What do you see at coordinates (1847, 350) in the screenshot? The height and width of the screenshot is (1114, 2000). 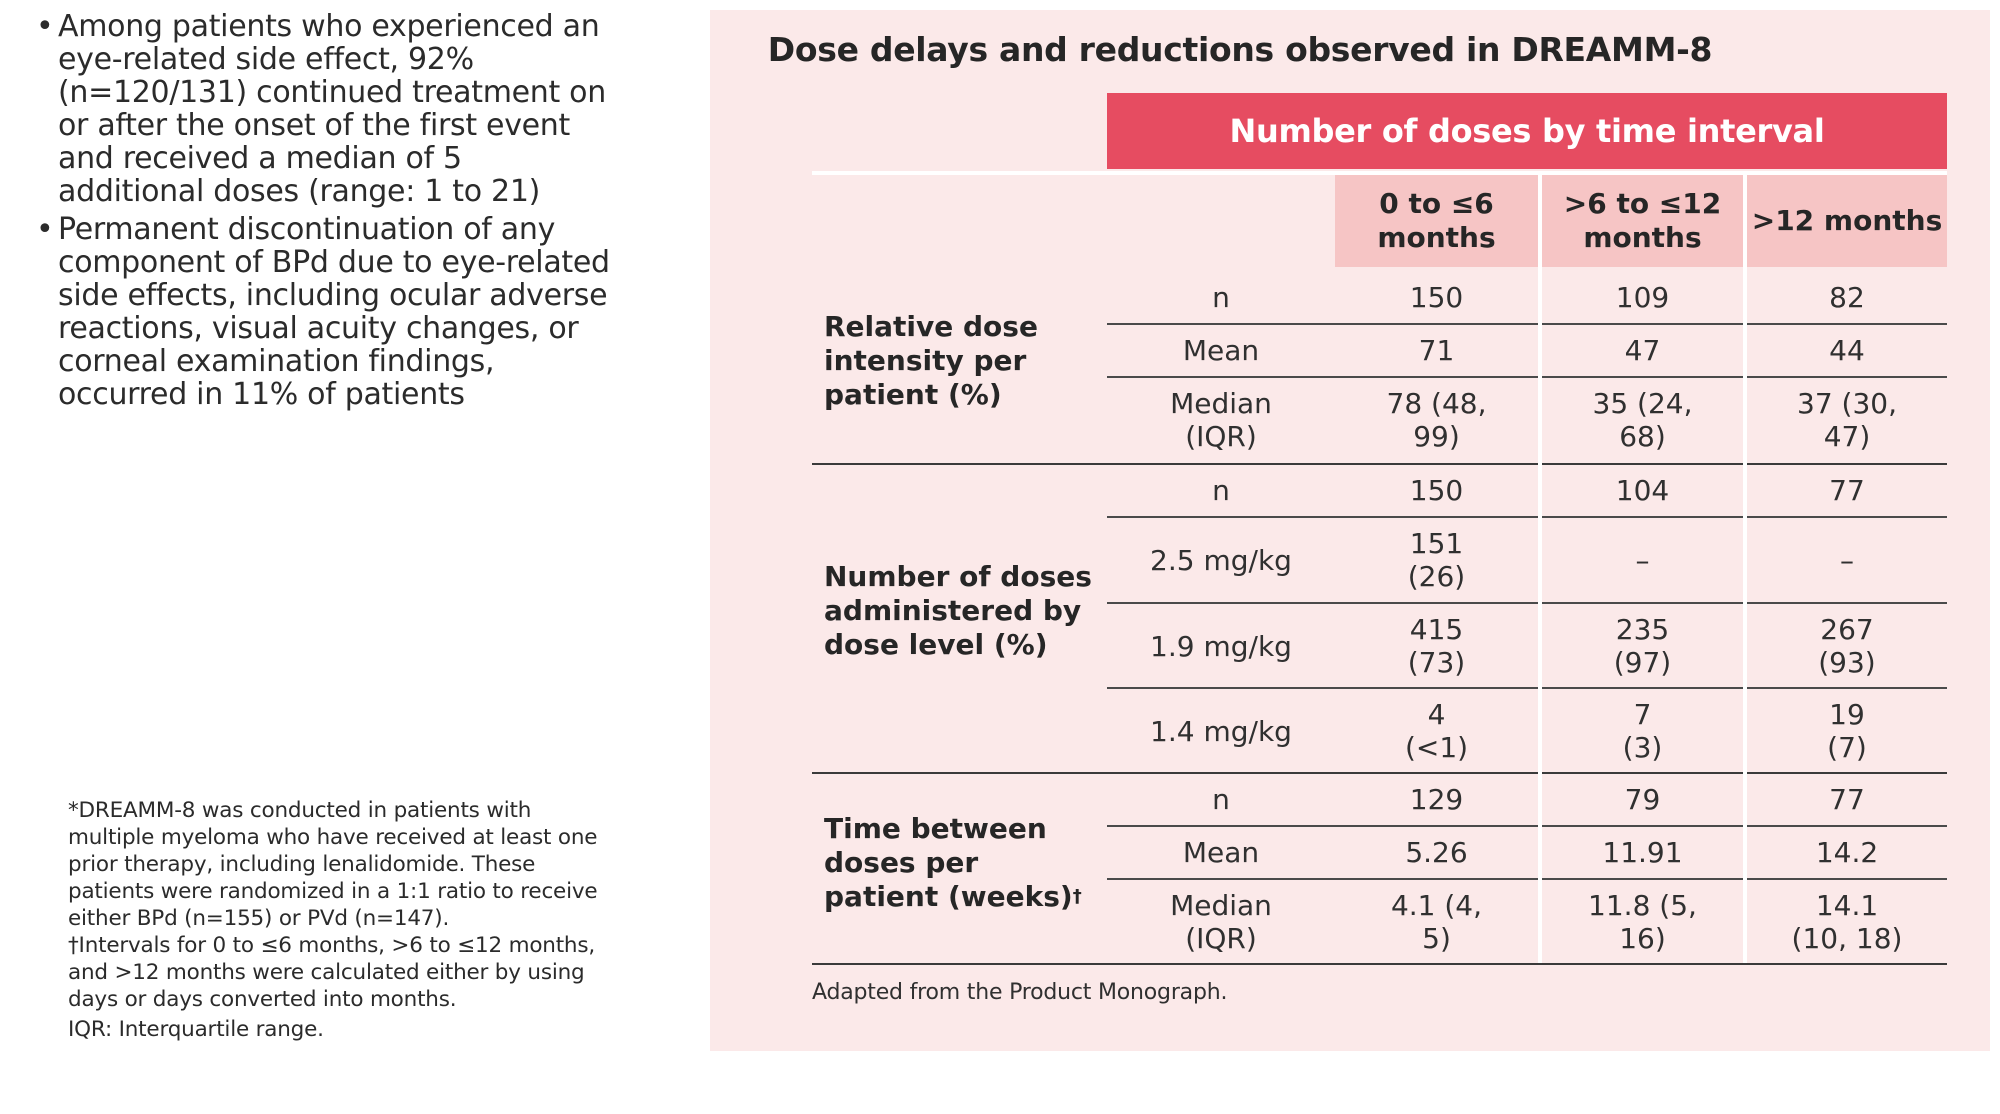 I see `table-cell: 44` at bounding box center [1847, 350].